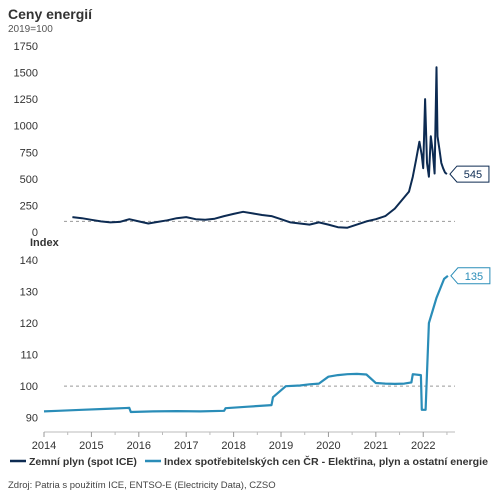  What do you see at coordinates (35, 233) in the screenshot?
I see `y-tick-label: 0` at bounding box center [35, 233].